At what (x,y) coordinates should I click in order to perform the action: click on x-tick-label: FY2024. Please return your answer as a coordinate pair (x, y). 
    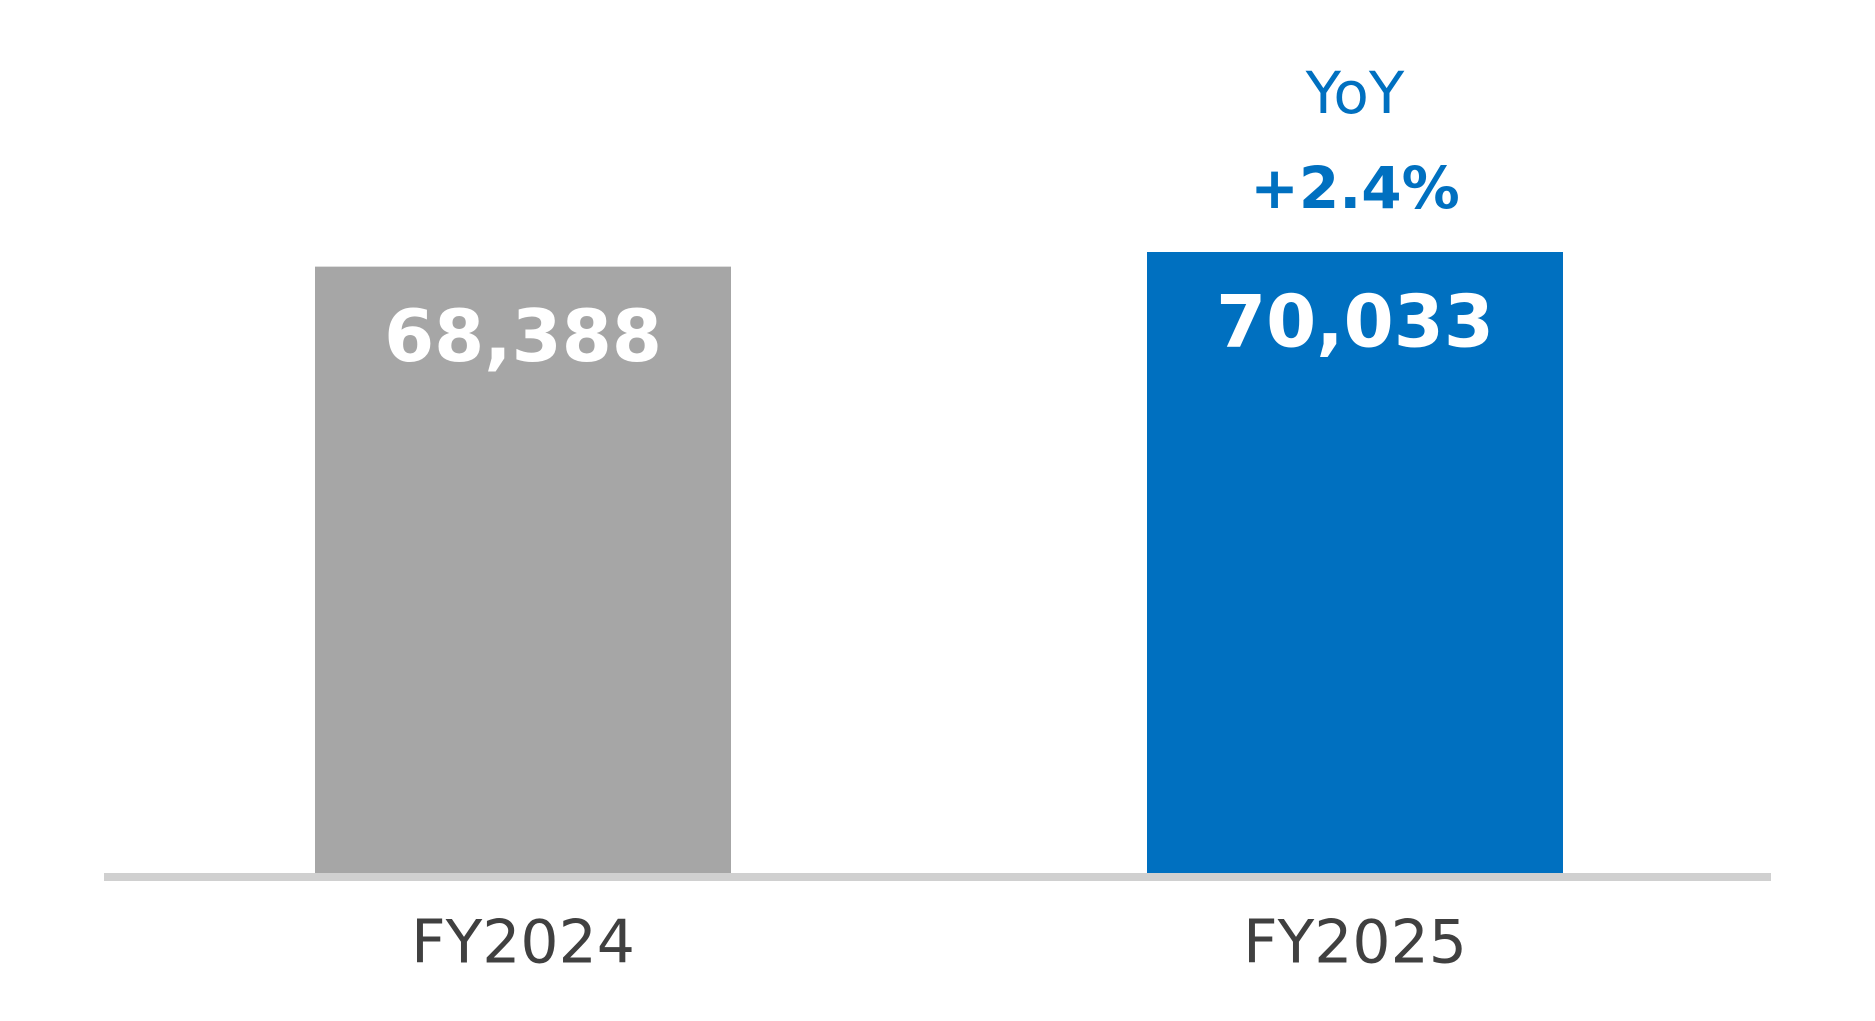
    Looking at the image, I should click on (523, 943).